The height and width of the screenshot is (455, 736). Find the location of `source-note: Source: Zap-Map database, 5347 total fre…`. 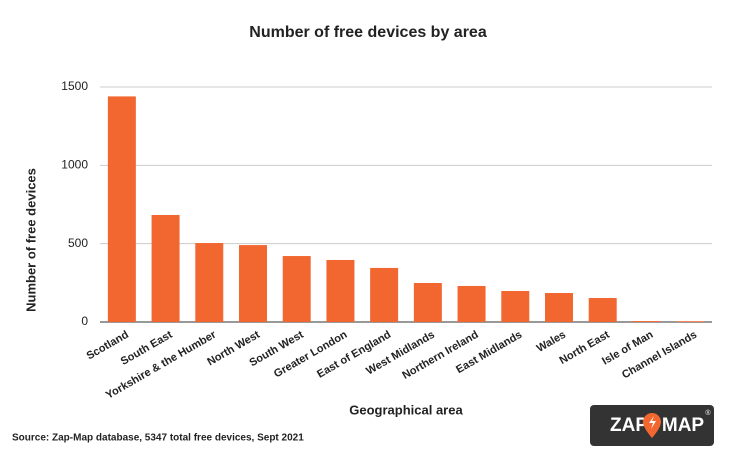

source-note: Source: Zap-Map database, 5347 total fre… is located at coordinates (158, 438).